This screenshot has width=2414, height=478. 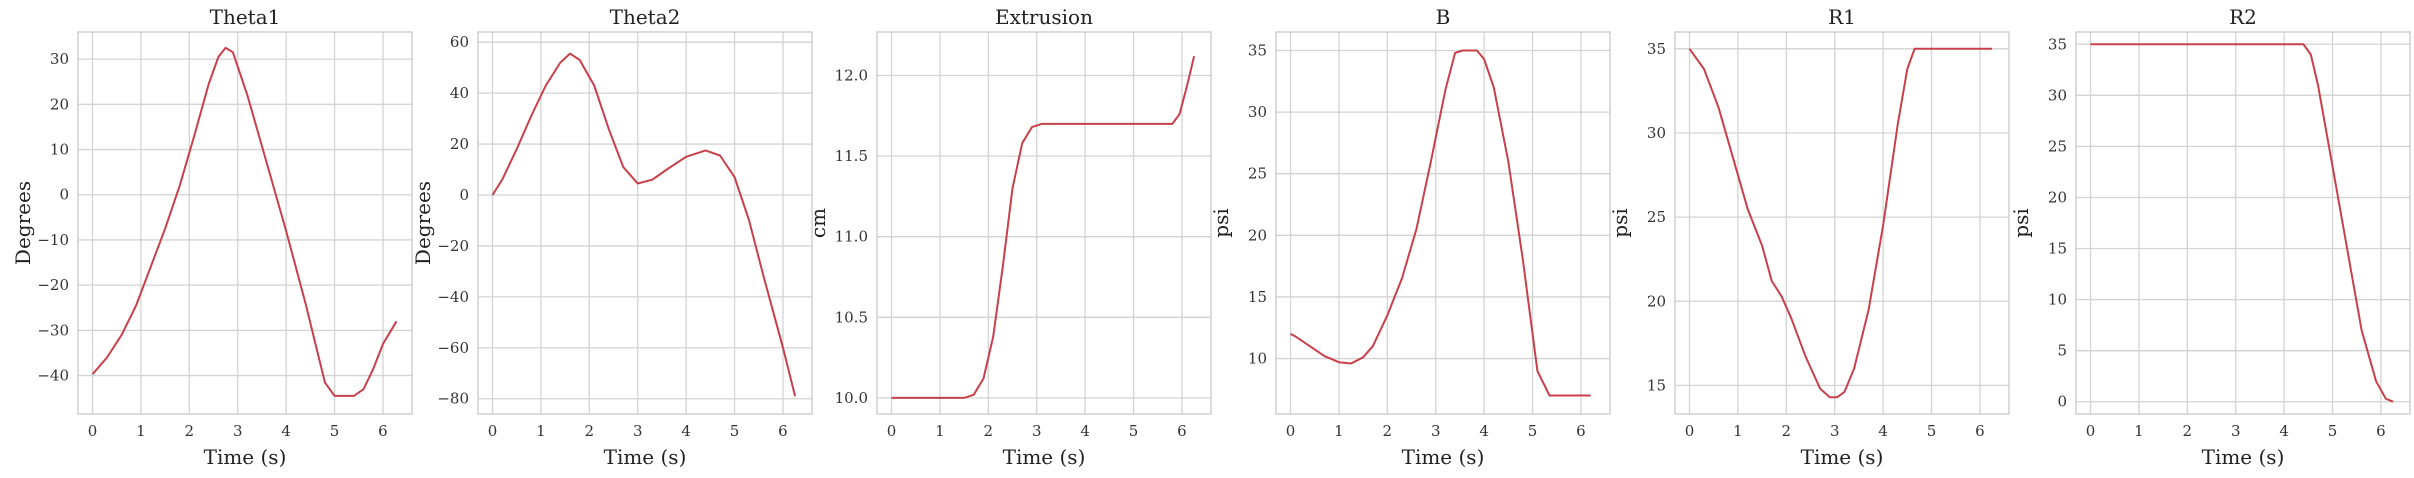 What do you see at coordinates (1443, 17) in the screenshot?
I see `panel-title: B` at bounding box center [1443, 17].